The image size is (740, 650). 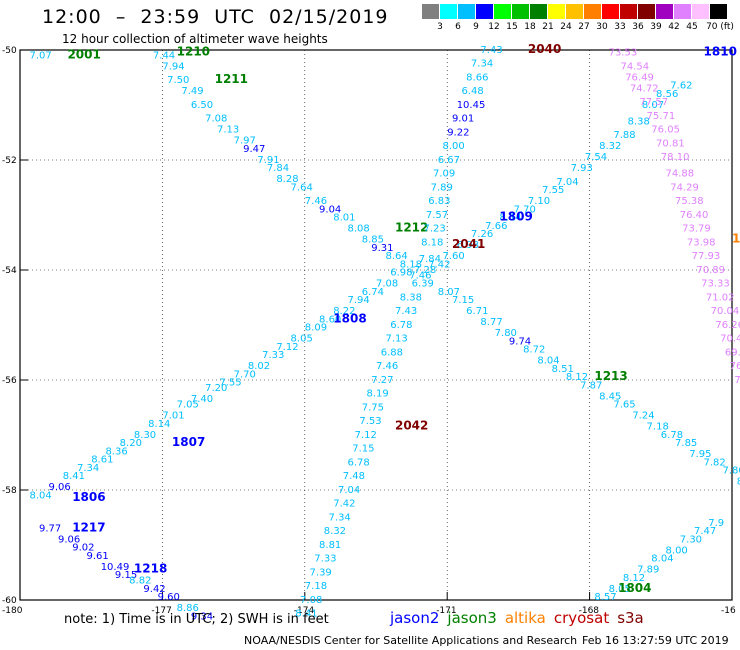 What do you see at coordinates (720, 52) in the screenshot?
I see `track-time-label: 1810` at bounding box center [720, 52].